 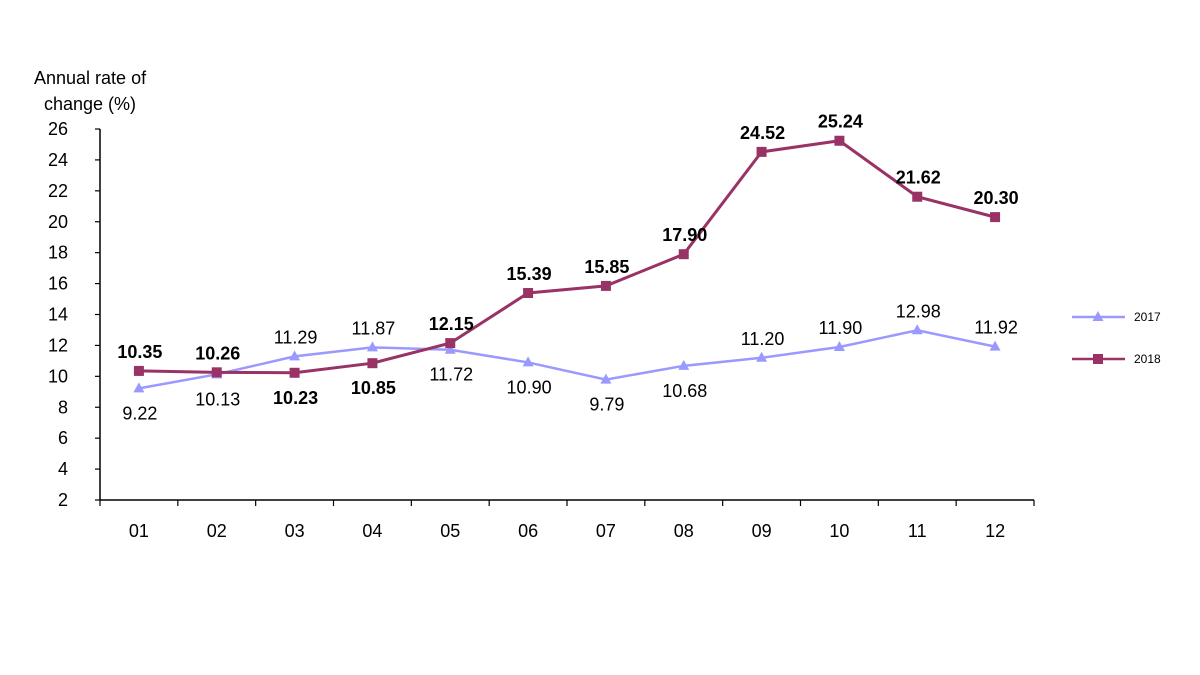 What do you see at coordinates (295, 398) in the screenshot?
I see `data-label-2018: 10.23` at bounding box center [295, 398].